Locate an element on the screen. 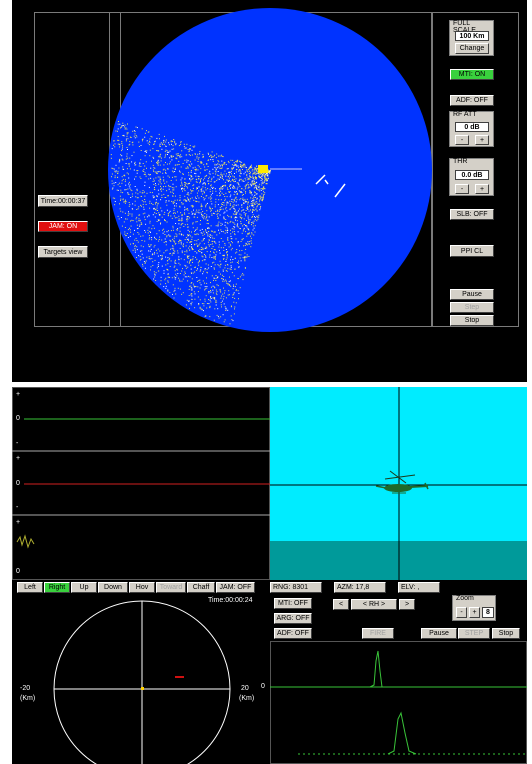 Image resolution: width=532 pixels, height=764 pixels. range-right-value: 20 is located at coordinates (245, 688).